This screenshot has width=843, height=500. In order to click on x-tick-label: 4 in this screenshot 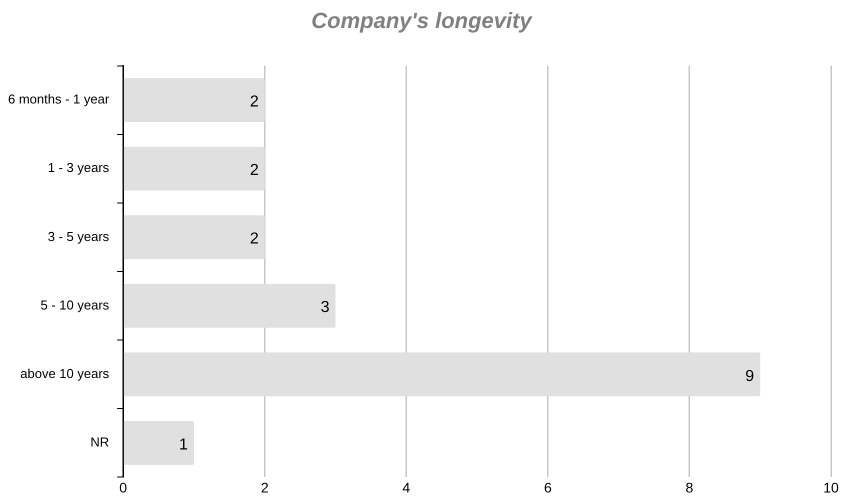, I will do `click(406, 487)`.